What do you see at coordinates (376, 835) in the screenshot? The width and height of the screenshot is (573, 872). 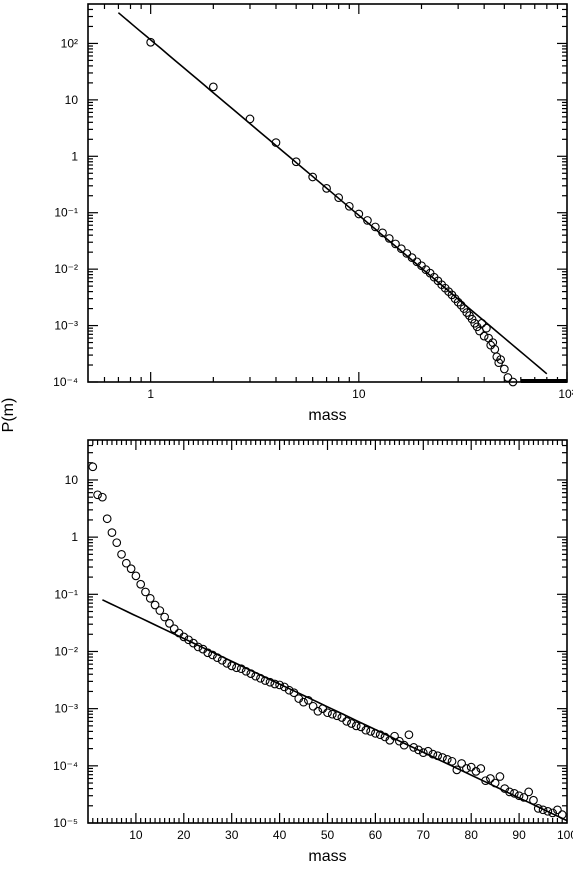 I see `x-tick-label: 60` at bounding box center [376, 835].